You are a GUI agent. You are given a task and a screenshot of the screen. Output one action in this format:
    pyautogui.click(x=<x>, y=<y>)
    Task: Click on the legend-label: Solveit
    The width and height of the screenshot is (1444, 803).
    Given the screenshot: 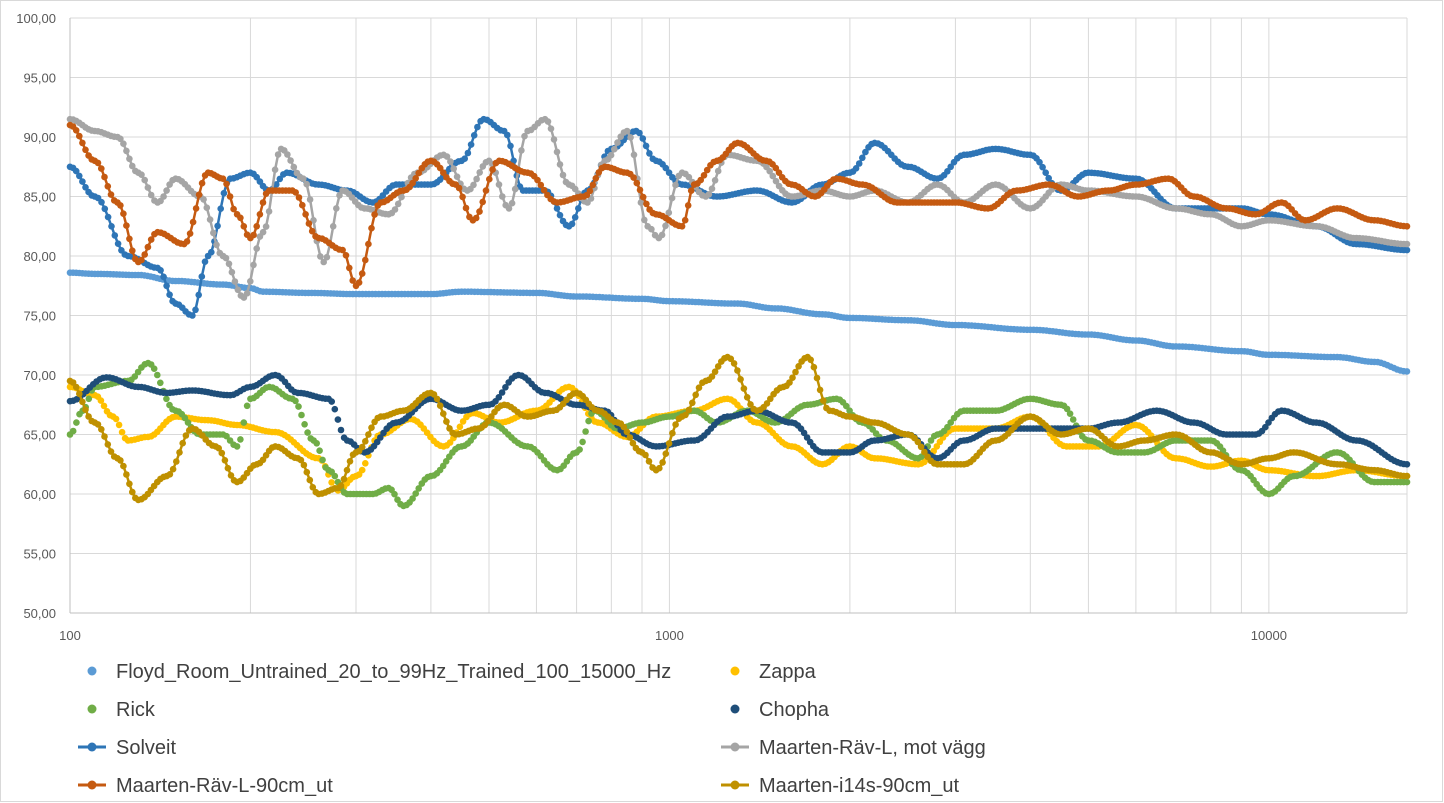 What is the action you would take?
    pyautogui.click(x=146, y=748)
    